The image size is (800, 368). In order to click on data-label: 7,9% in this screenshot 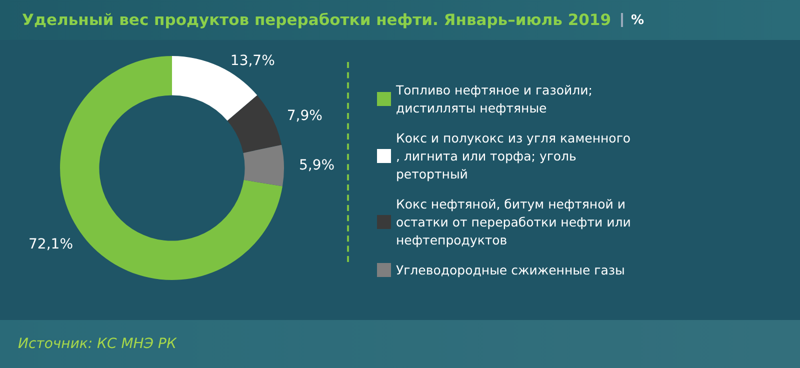, I will do `click(304, 116)`.